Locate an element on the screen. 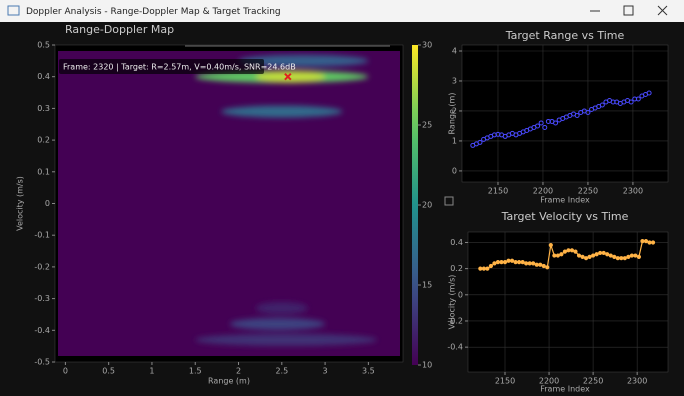  y-tick-label: 0.1 is located at coordinates (43, 171).